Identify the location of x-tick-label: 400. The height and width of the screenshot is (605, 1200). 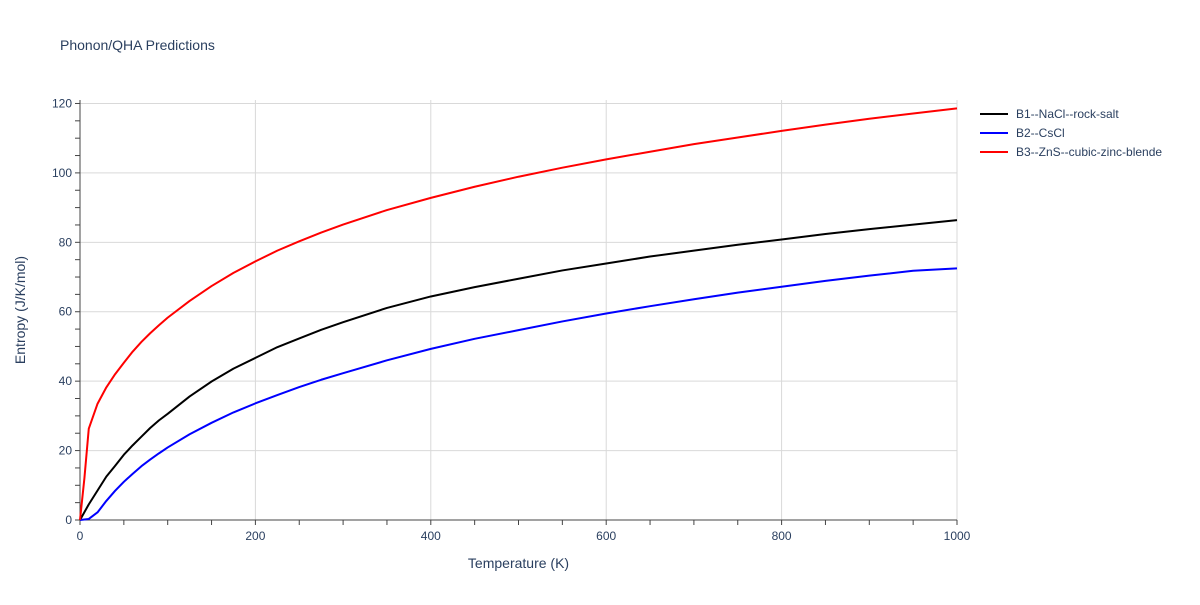
(431, 536).